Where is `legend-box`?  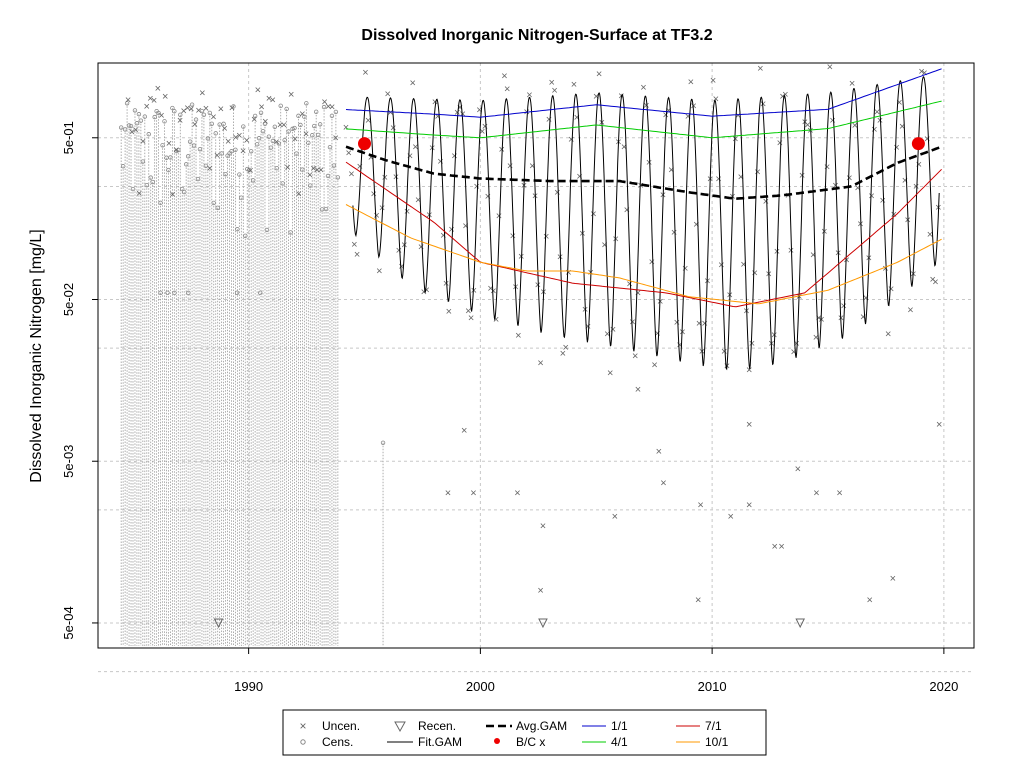 legend-box is located at coordinates (524, 732).